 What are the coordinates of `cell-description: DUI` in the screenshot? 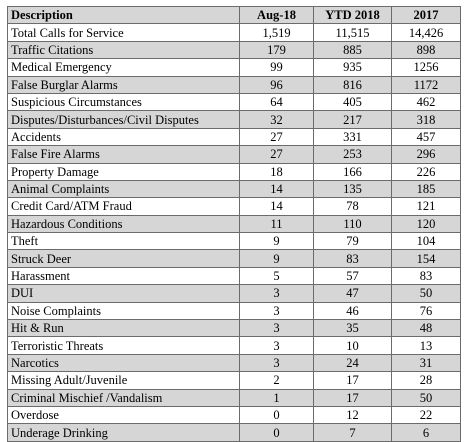 It's located at (123, 293).